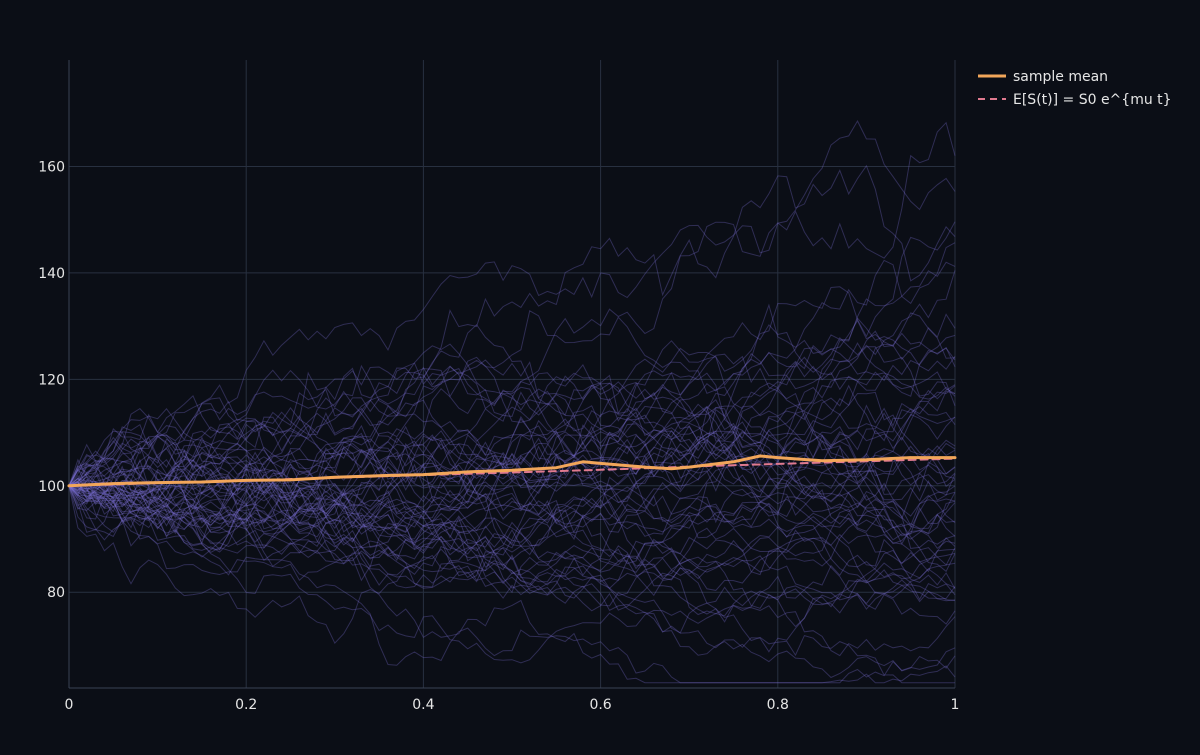 This screenshot has width=1200, height=755. Describe the element at coordinates (51, 167) in the screenshot. I see `y-tick-label: 160` at that location.